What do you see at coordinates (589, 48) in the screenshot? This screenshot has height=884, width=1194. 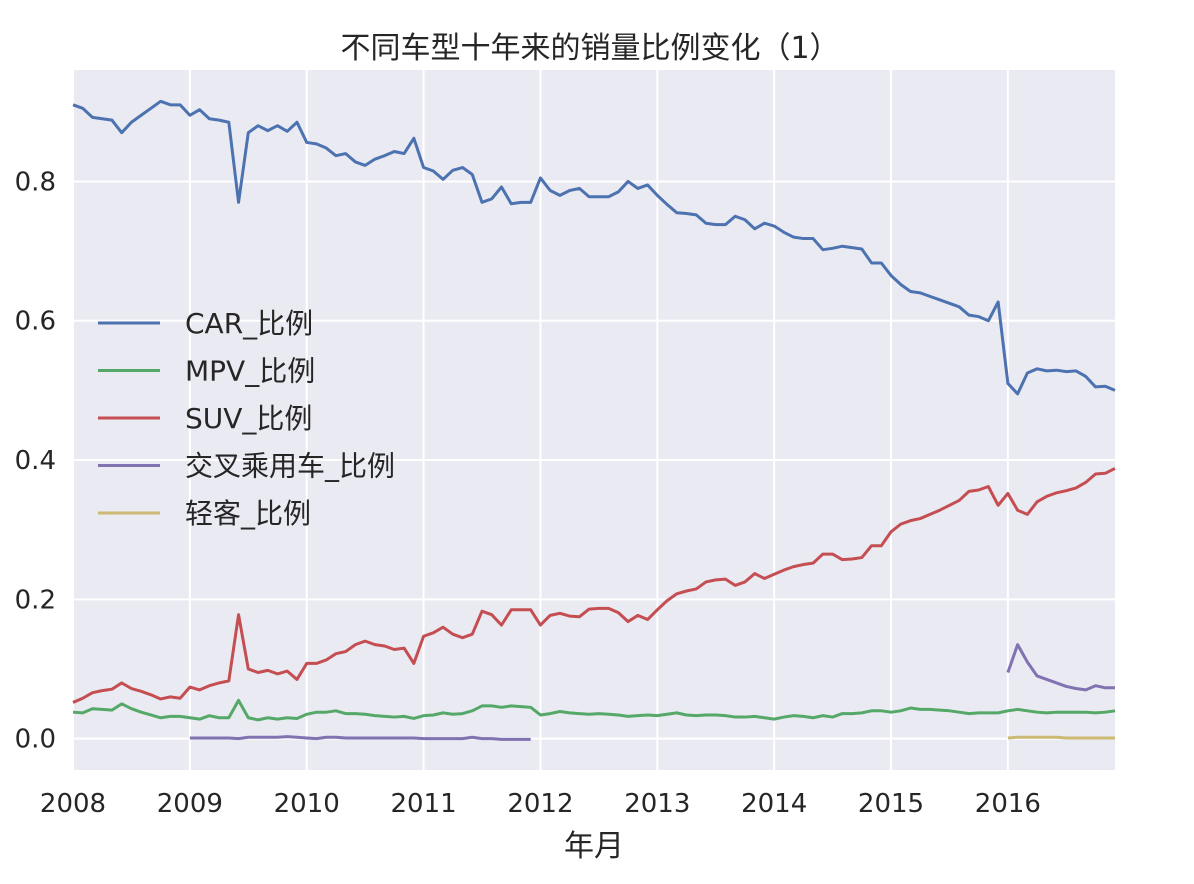 I see `chart-title: 不同车型十年来的销量比例变化（1）` at bounding box center [589, 48].